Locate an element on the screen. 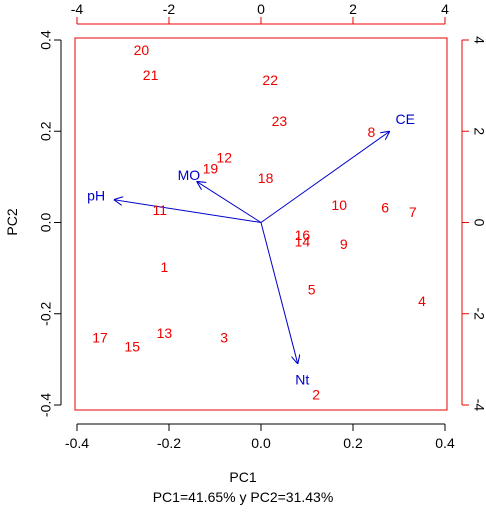  score-label: 23 is located at coordinates (280, 121).